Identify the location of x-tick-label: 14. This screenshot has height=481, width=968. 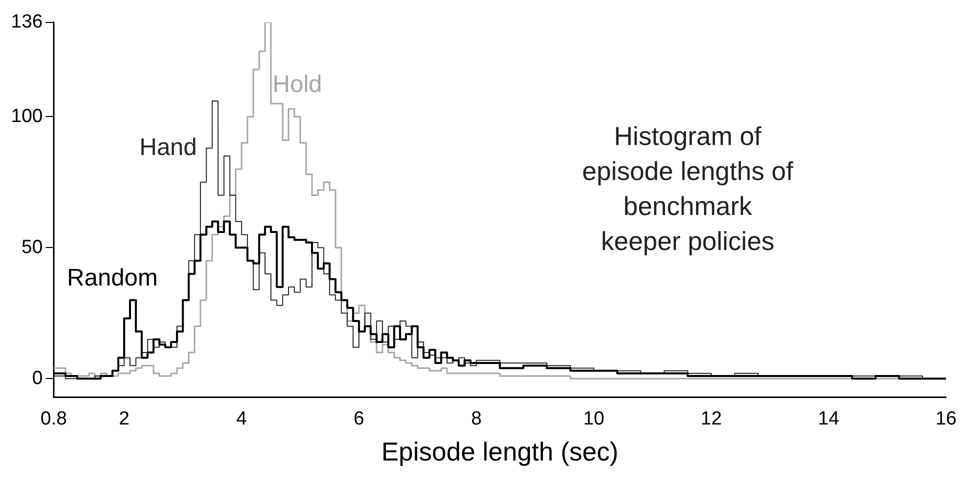
(829, 419).